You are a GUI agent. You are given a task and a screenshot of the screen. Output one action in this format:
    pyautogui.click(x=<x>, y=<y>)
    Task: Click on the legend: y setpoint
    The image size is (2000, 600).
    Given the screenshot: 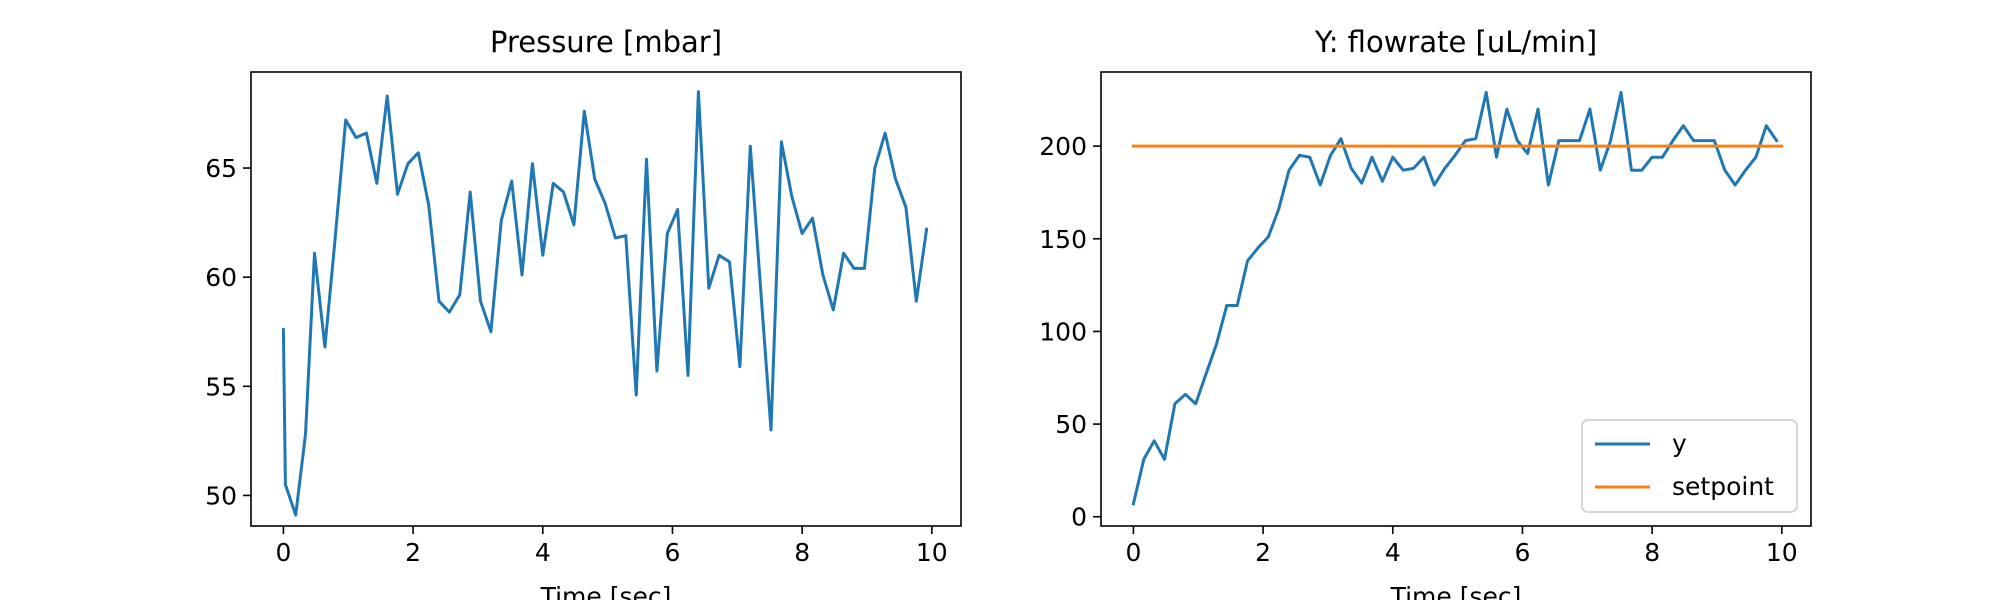 What is the action you would take?
    pyautogui.click(x=1689, y=466)
    